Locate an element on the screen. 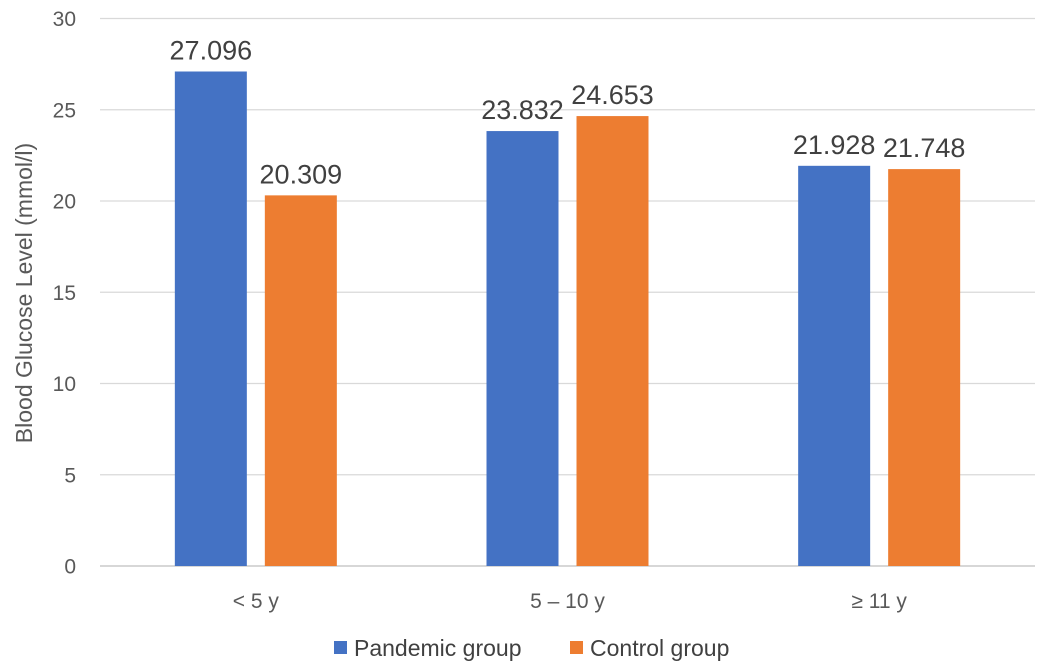 The width and height of the screenshot is (1050, 664). legend-swatch-pandemic is located at coordinates (340, 647).